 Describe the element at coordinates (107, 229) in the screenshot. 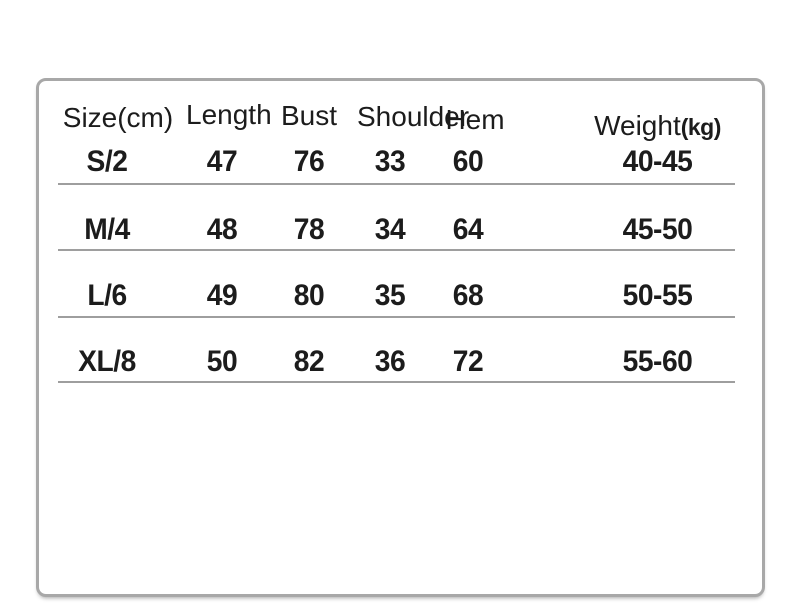

I see `size-cell: M/4` at that location.